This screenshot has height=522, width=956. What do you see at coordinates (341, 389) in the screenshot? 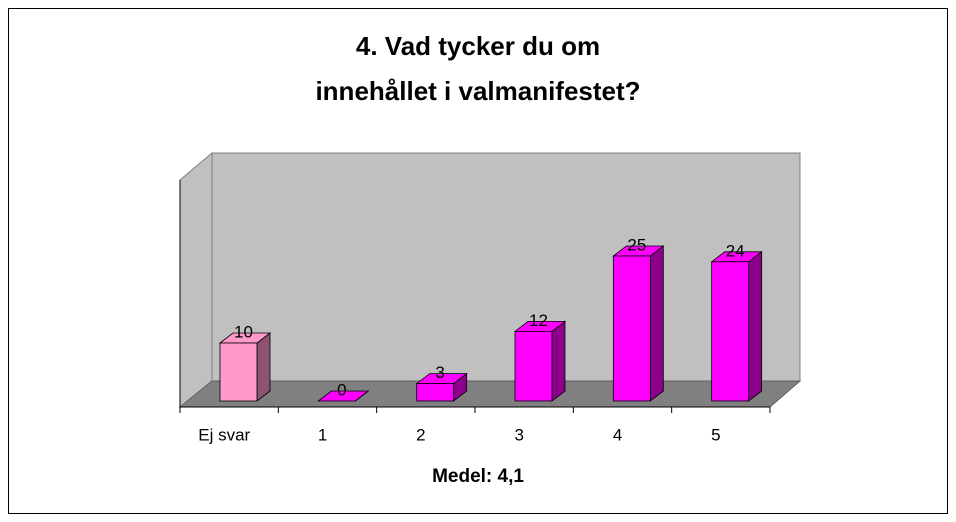
I see `value-label: 0` at bounding box center [341, 389].